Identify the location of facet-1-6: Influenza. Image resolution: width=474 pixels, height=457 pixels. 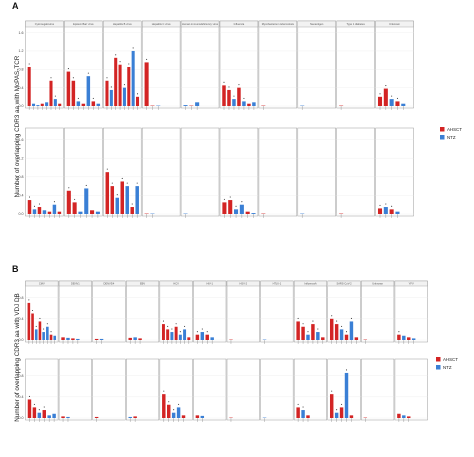
(239, 65).